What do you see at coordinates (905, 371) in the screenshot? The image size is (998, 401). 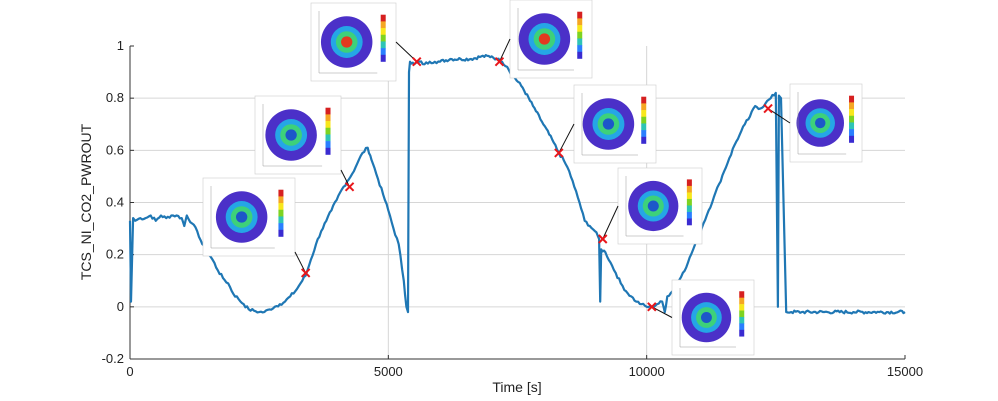 I see `x-tick-label: 15000` at bounding box center [905, 371].